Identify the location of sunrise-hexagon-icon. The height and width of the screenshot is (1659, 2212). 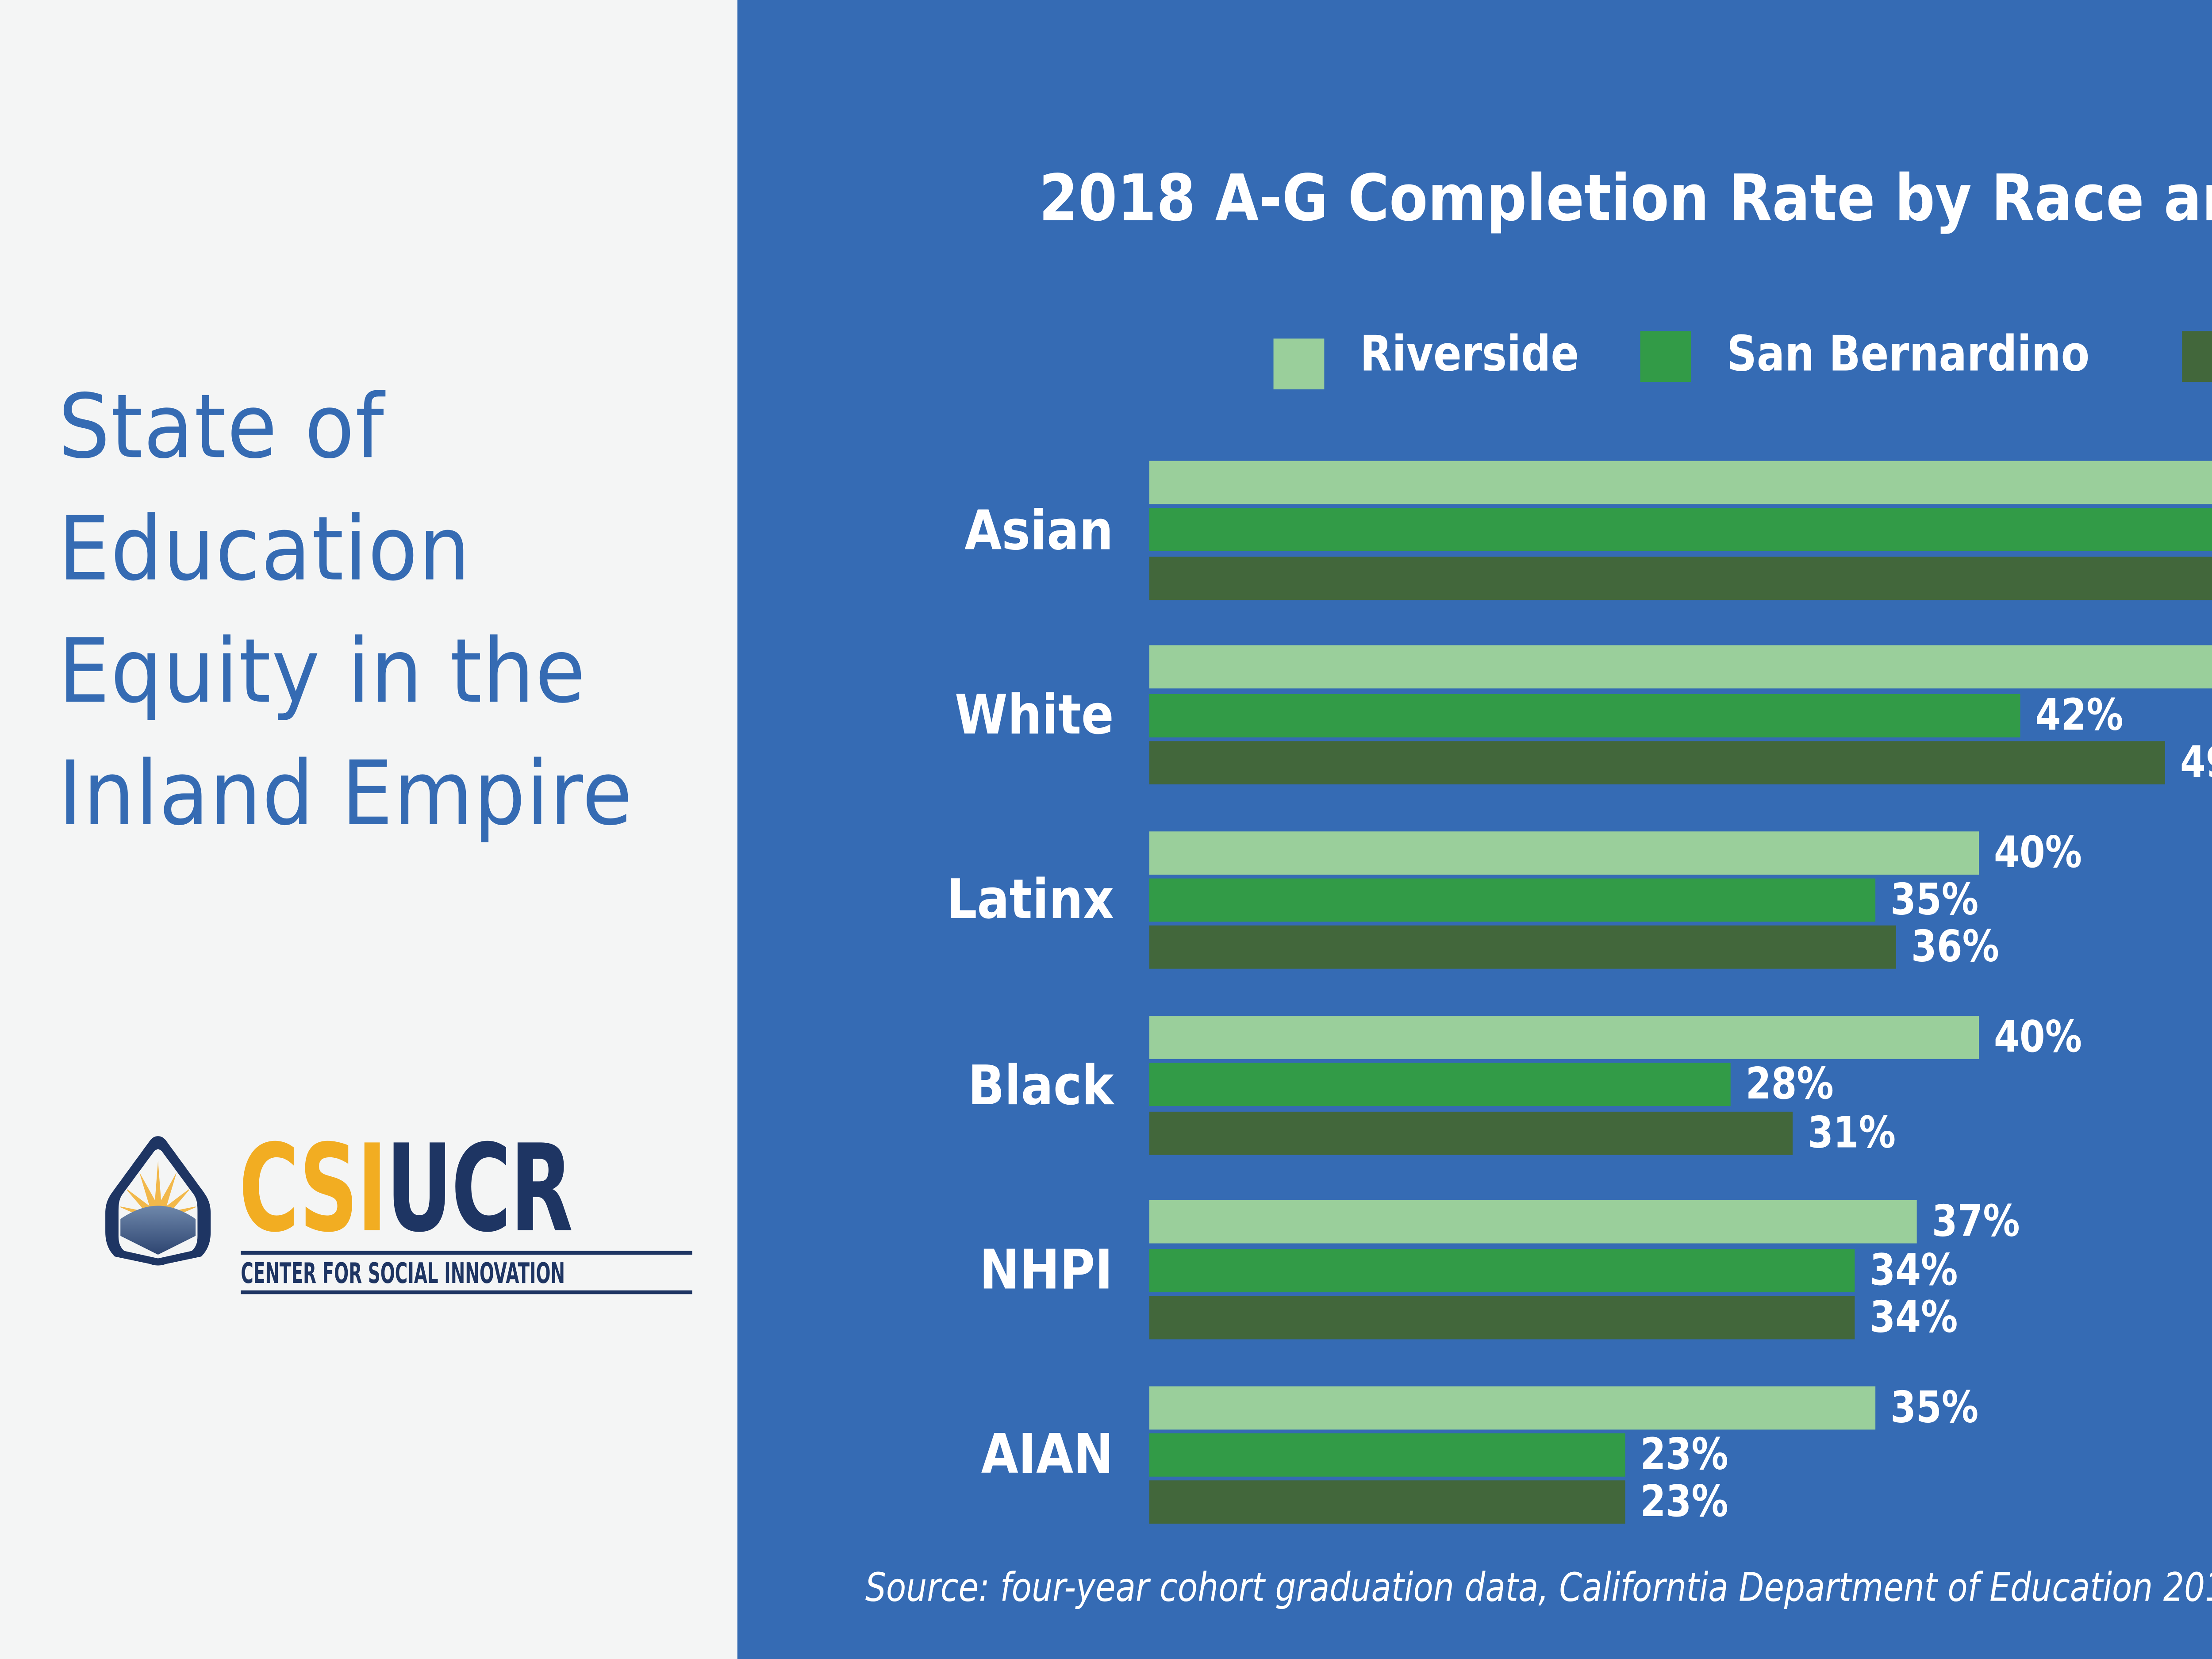
(158, 1201).